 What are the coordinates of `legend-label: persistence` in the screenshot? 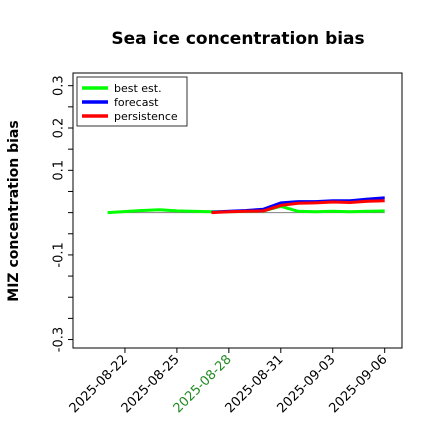 It's located at (146, 116).